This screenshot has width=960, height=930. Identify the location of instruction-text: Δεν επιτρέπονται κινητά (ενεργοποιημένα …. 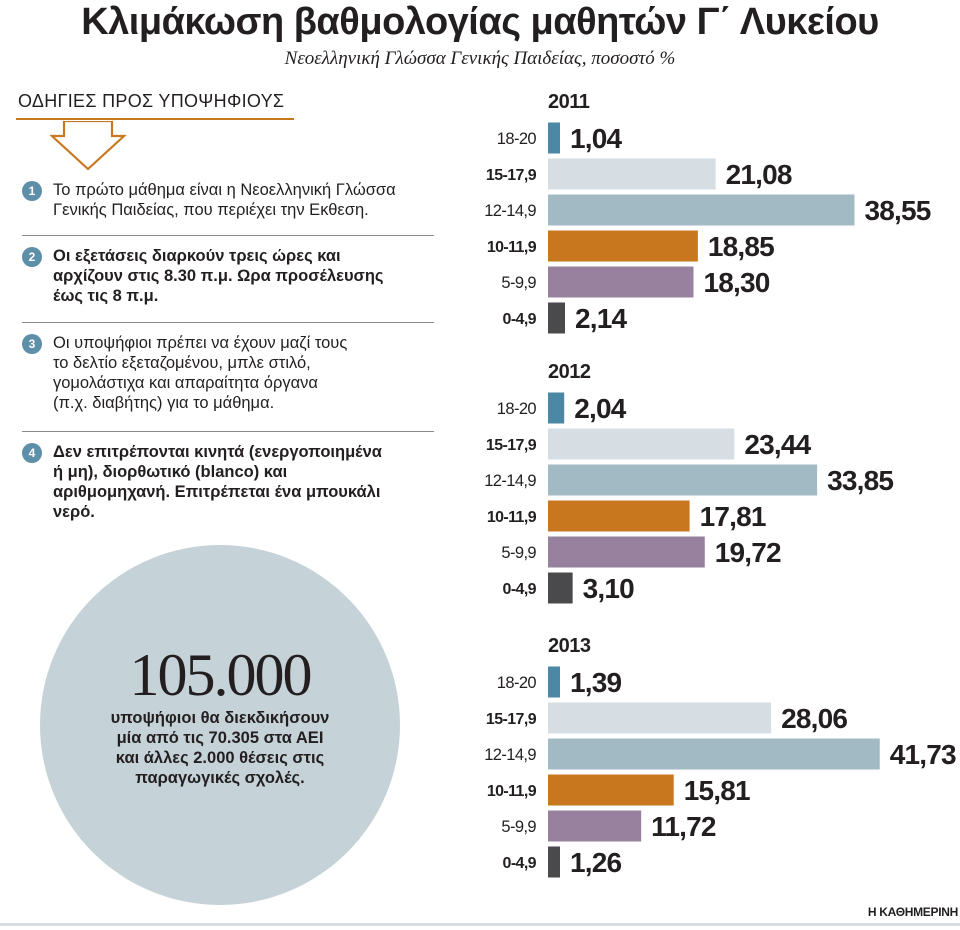
(217, 482).